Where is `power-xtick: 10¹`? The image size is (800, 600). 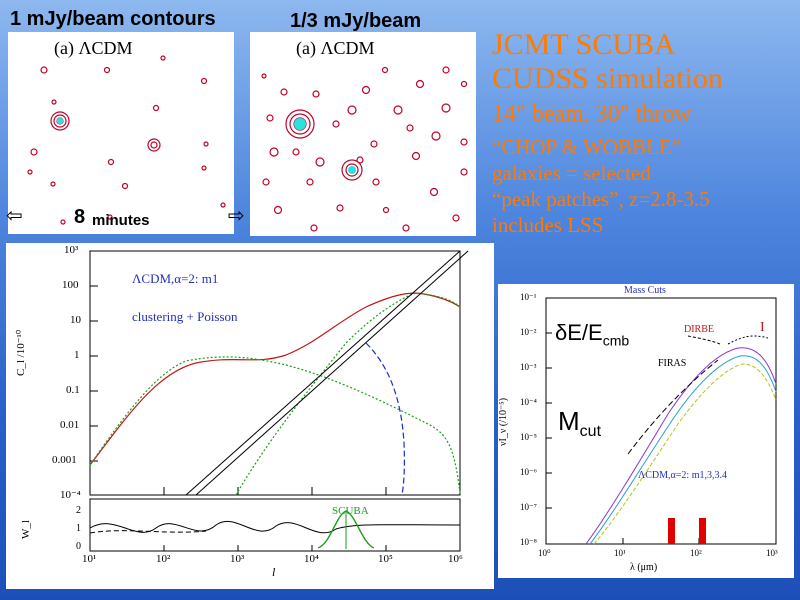
power-xtick: 10¹ is located at coordinates (89, 559).